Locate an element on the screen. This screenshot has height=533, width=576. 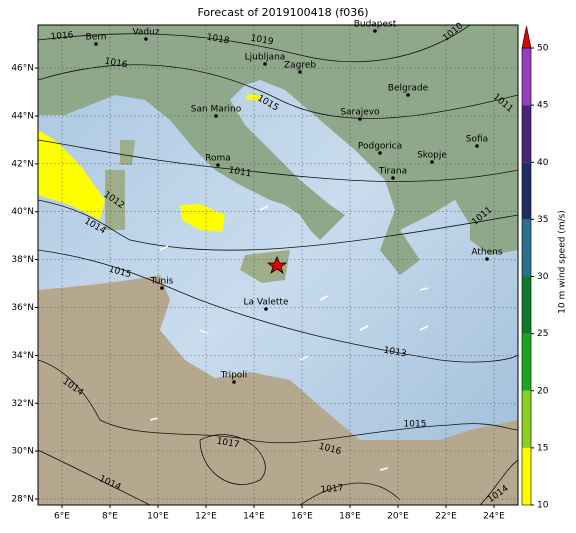
y-tick-label: 36°N is located at coordinates (22, 308).